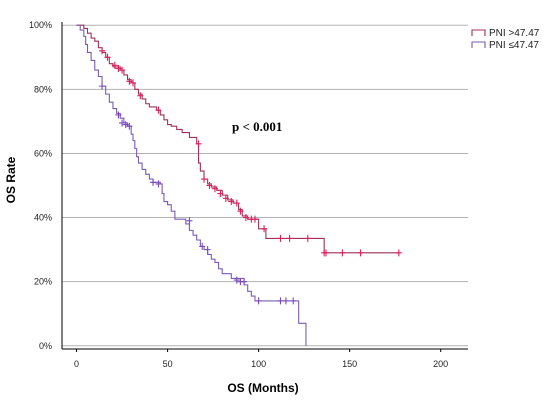  I want to click on y-tick-label: 0%, so click(45, 346).